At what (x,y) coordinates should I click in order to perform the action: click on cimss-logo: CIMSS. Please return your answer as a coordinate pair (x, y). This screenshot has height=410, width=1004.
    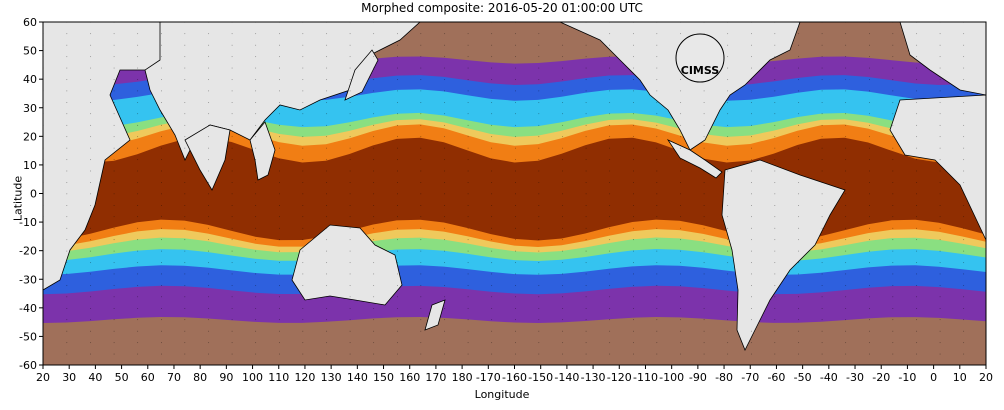
    Looking at the image, I should click on (700, 58).